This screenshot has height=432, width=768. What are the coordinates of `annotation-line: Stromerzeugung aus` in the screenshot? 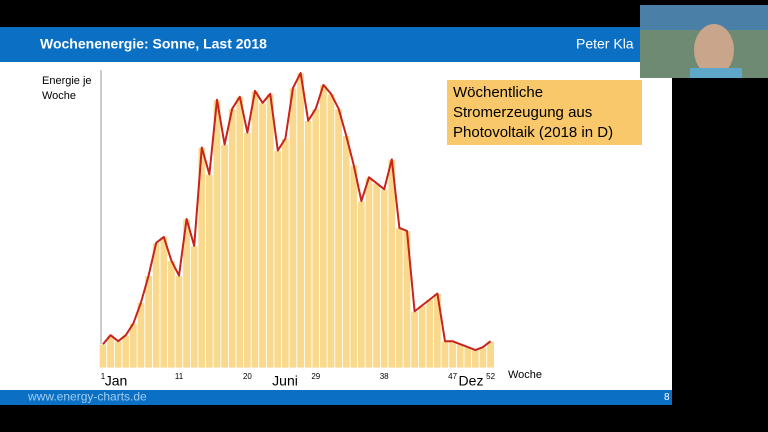 It's located at (522, 112).